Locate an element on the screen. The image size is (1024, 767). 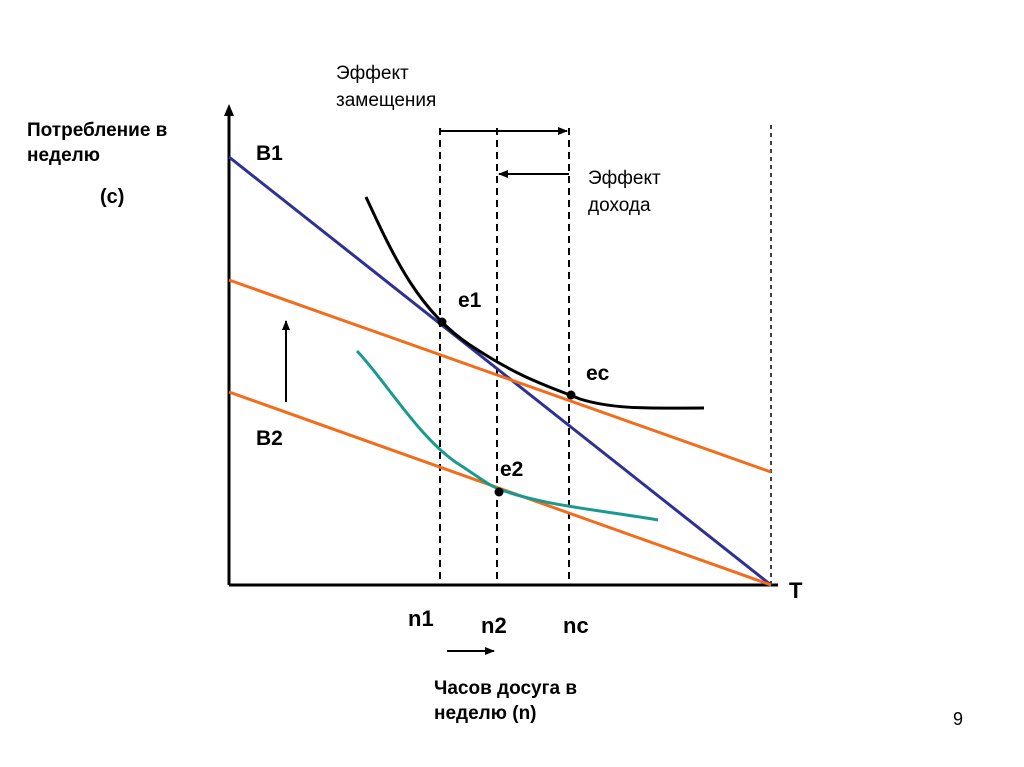
b1-label: B1 is located at coordinates (269, 153).